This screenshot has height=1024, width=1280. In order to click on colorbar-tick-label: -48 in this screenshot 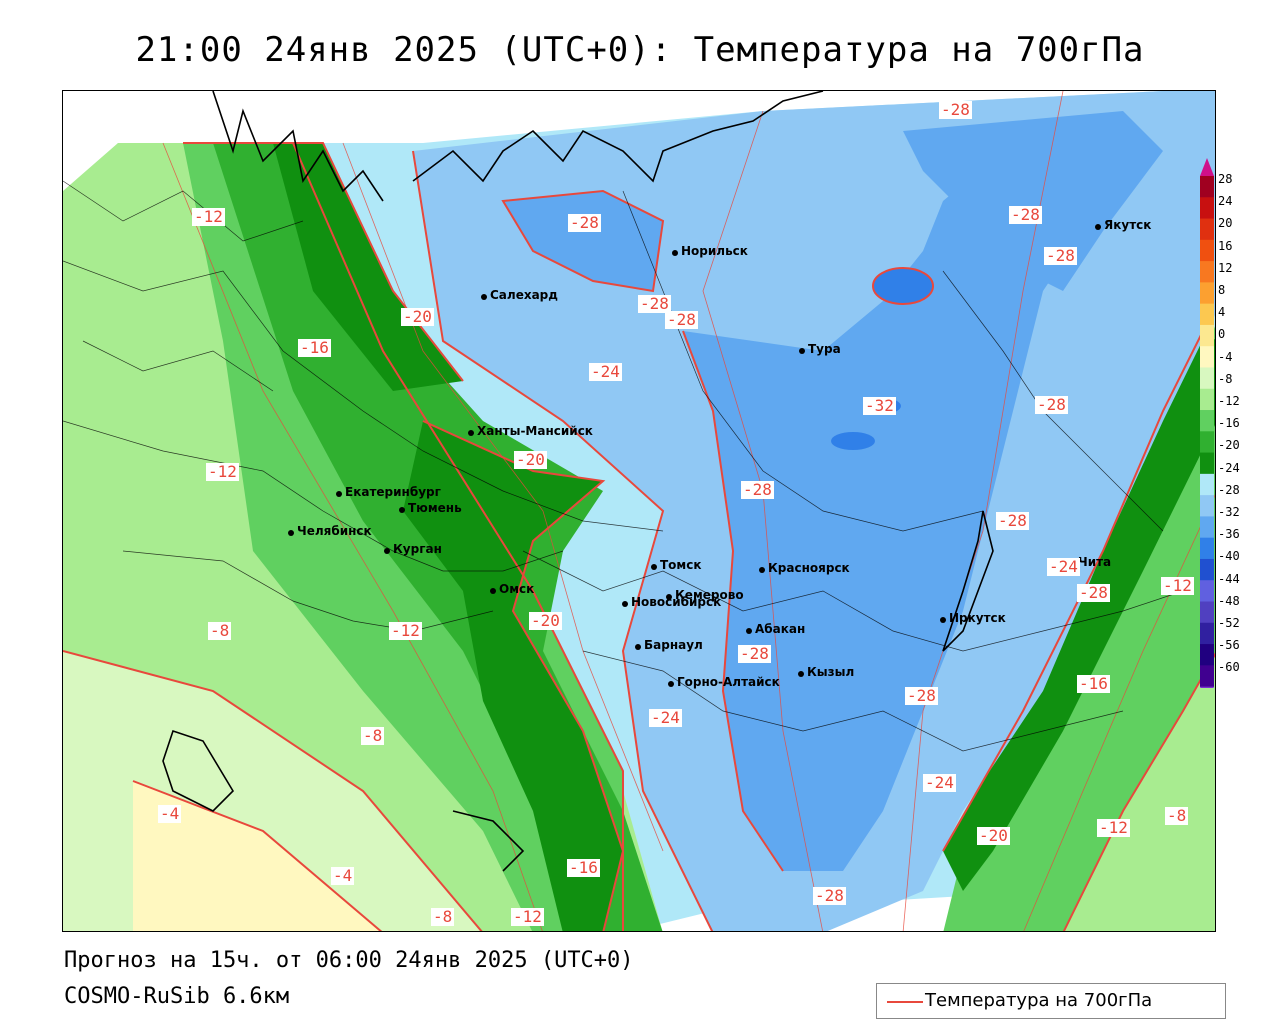, I will do `click(1229, 600)`.